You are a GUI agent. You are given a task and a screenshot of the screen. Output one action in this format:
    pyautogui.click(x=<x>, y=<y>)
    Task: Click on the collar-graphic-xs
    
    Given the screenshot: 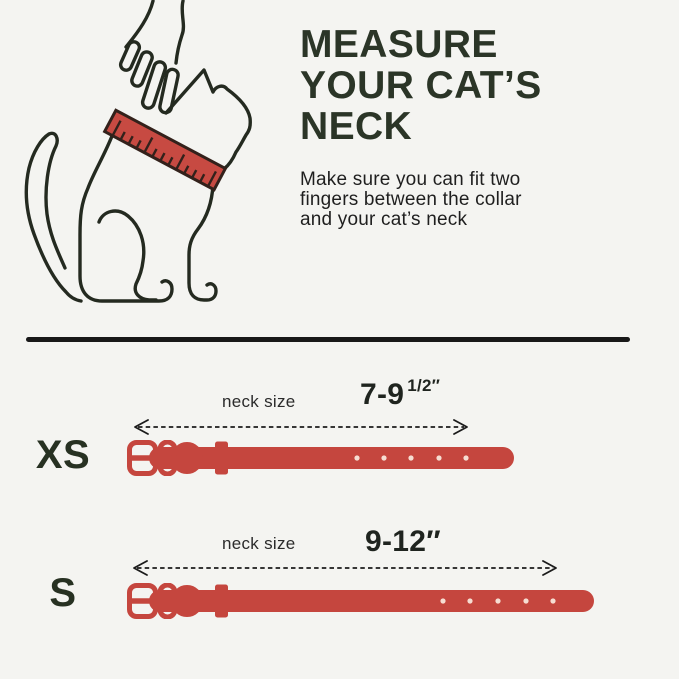 What is the action you would take?
    pyautogui.click(x=320, y=458)
    